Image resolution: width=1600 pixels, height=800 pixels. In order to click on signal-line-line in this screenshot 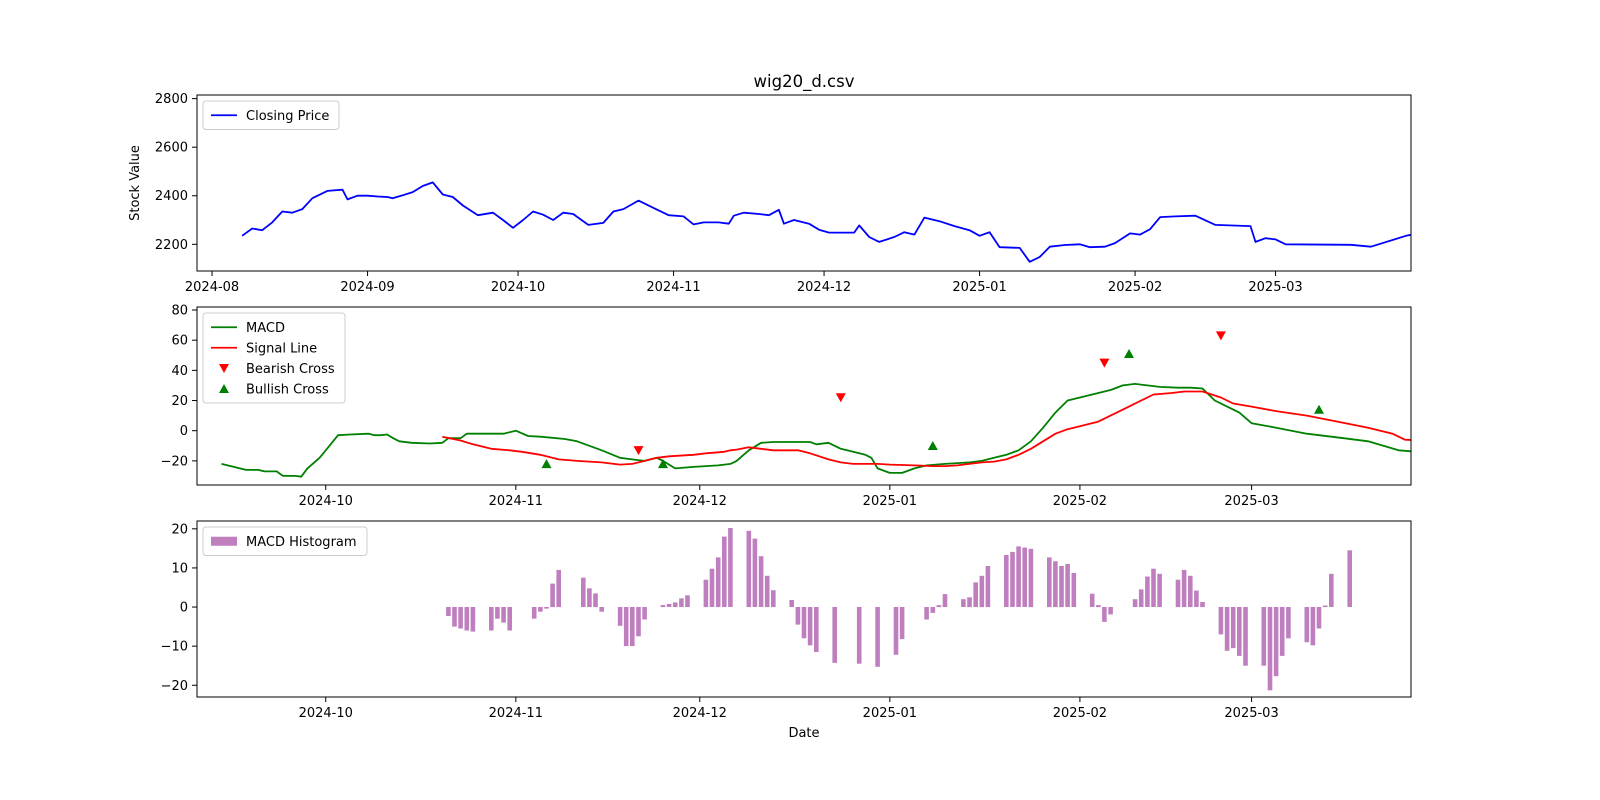, I will do `click(926, 428)`.